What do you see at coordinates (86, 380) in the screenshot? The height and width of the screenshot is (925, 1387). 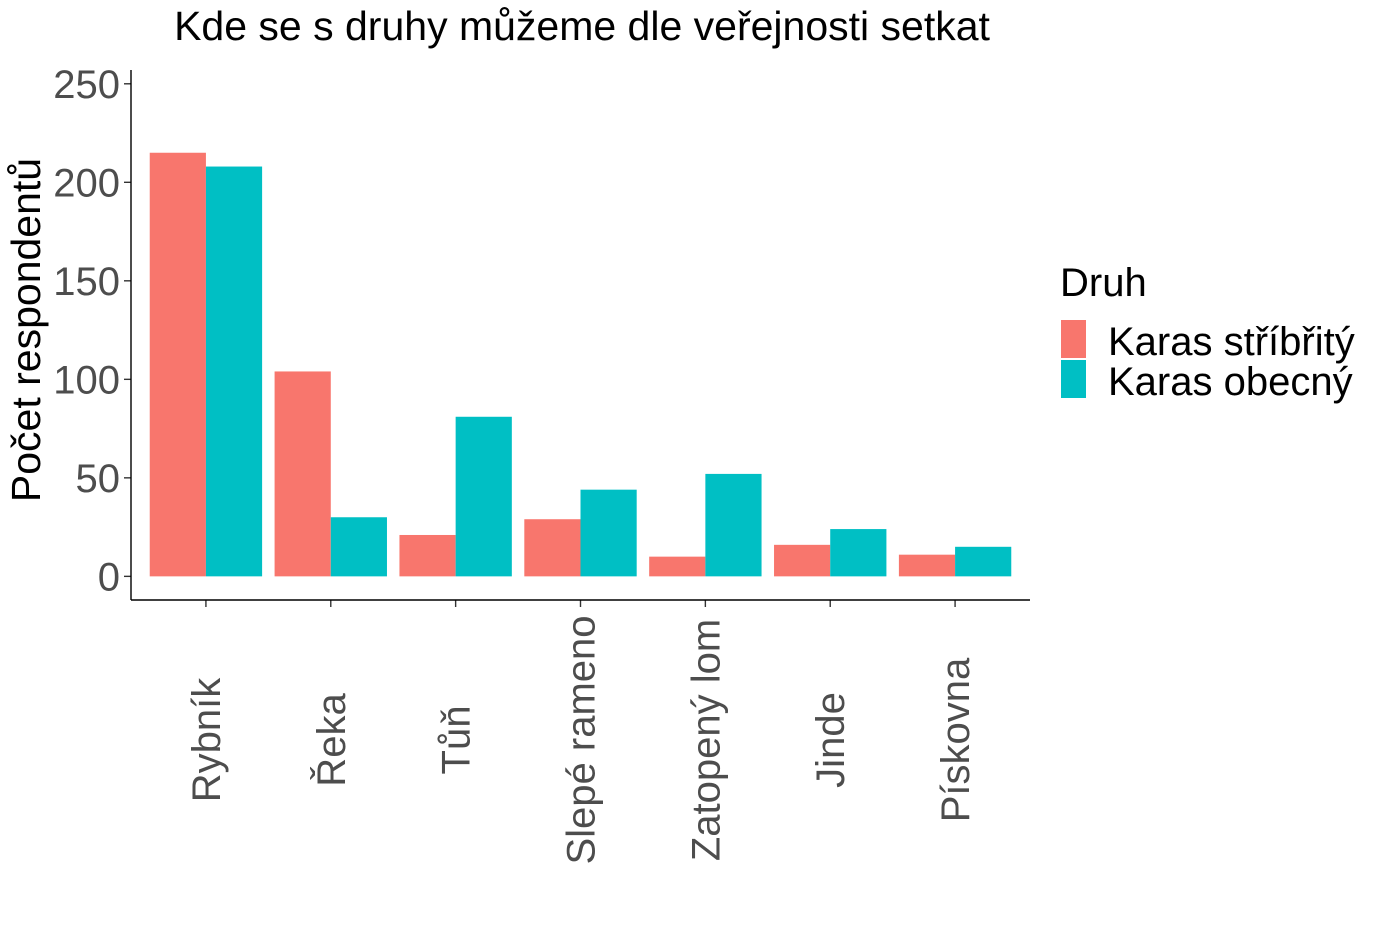 I see `y-tick-label: 100` at bounding box center [86, 380].